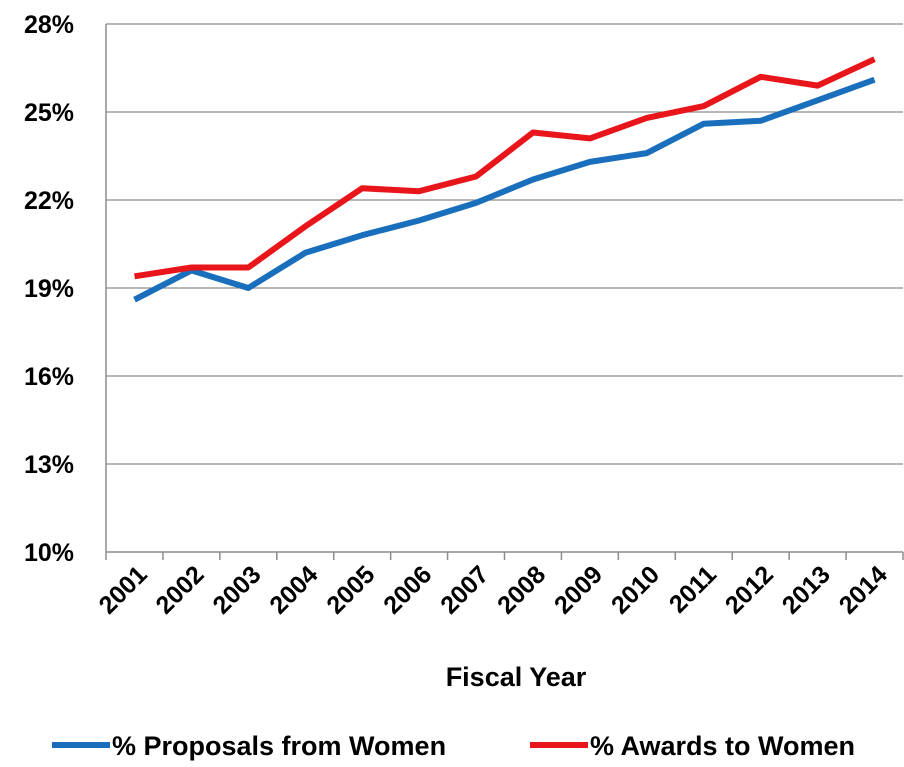  Describe the element at coordinates (578, 589) in the screenshot. I see `x-tick-label: 2009` at that location.